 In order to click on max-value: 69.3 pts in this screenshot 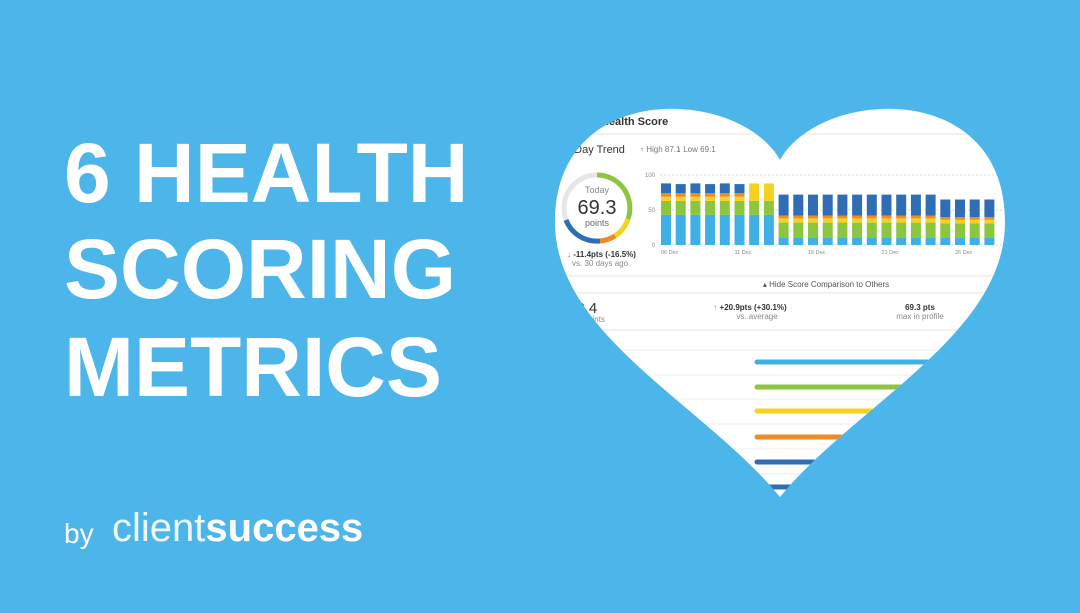, I will do `click(920, 307)`.